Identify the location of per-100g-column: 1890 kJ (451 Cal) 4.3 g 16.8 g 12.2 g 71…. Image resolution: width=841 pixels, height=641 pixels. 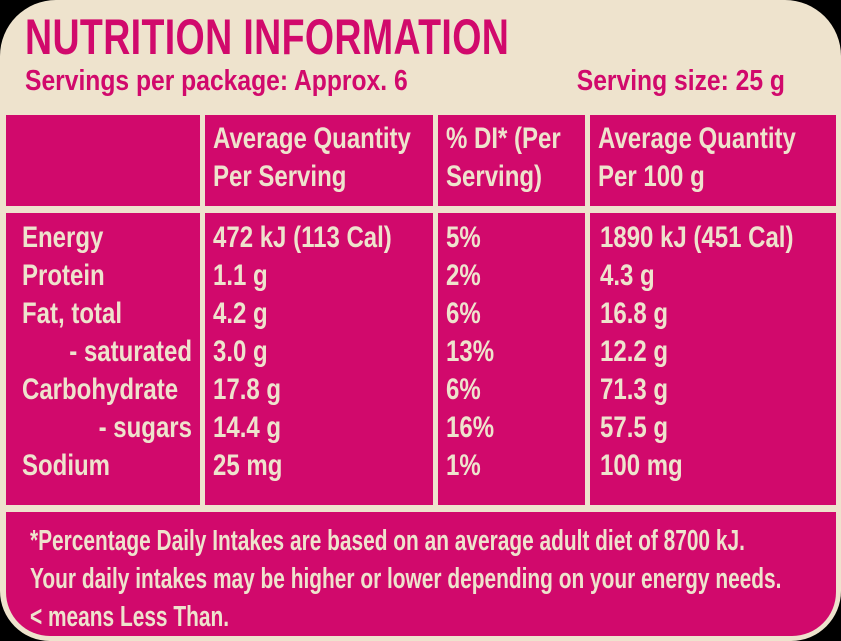
(713, 359).